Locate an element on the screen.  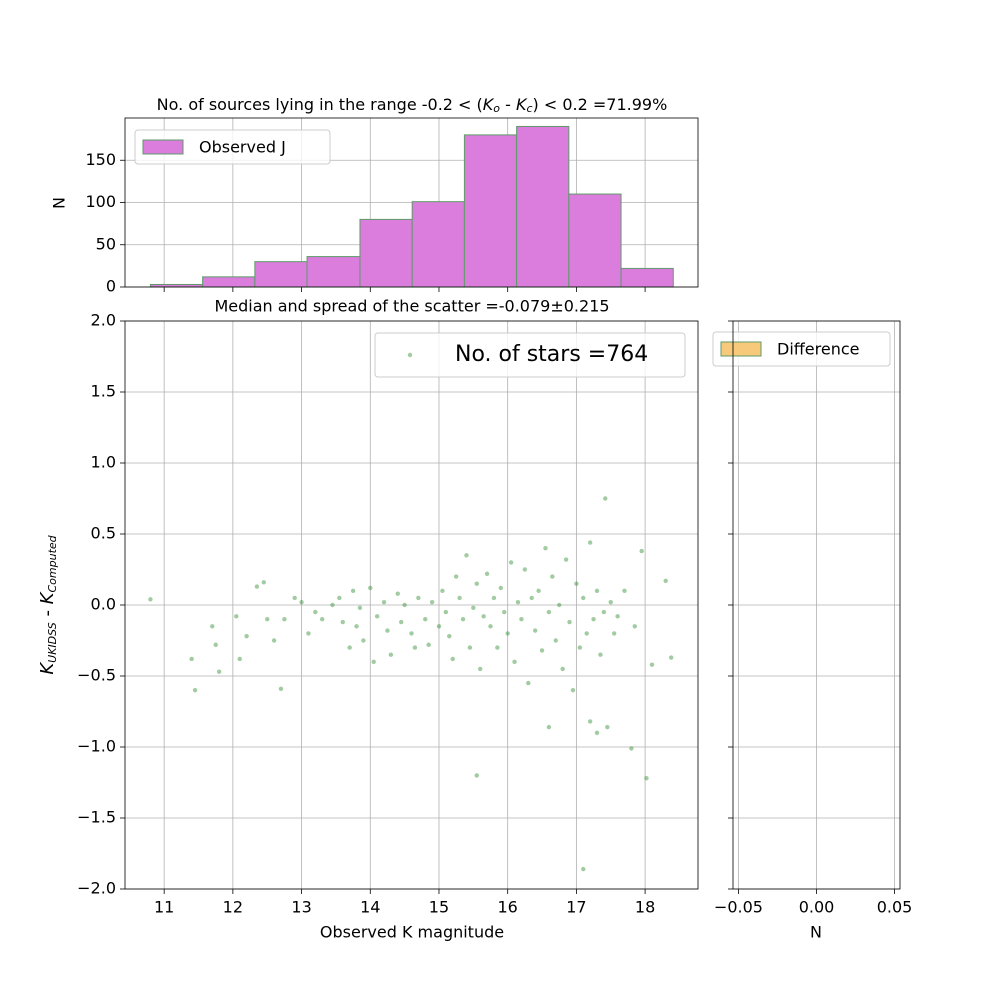
y-tick-label: 0.0 is located at coordinates (103, 604).